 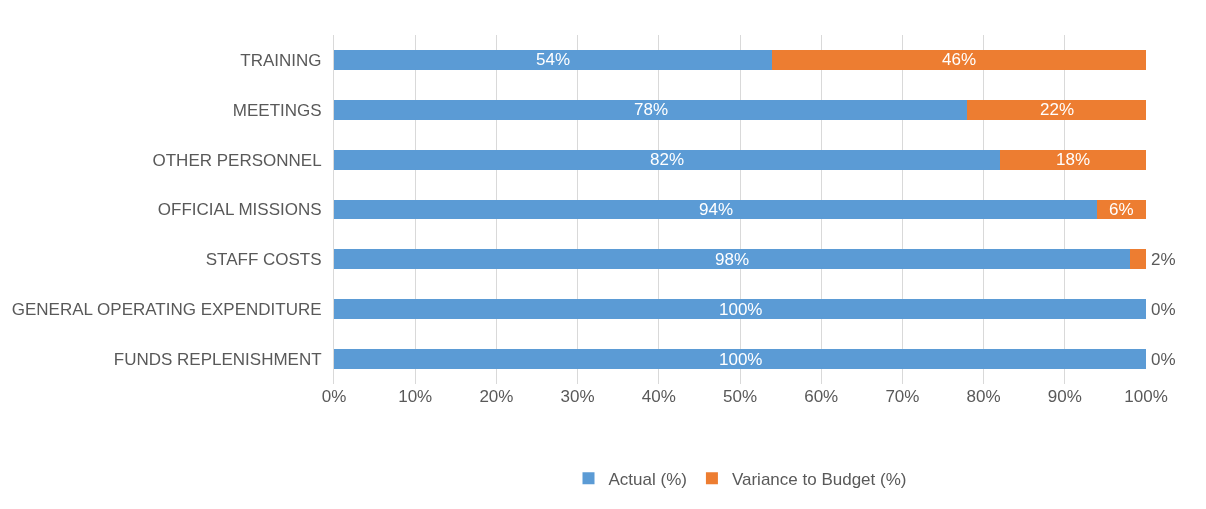 What do you see at coordinates (415, 396) in the screenshot?
I see `x-tick-label: 10%` at bounding box center [415, 396].